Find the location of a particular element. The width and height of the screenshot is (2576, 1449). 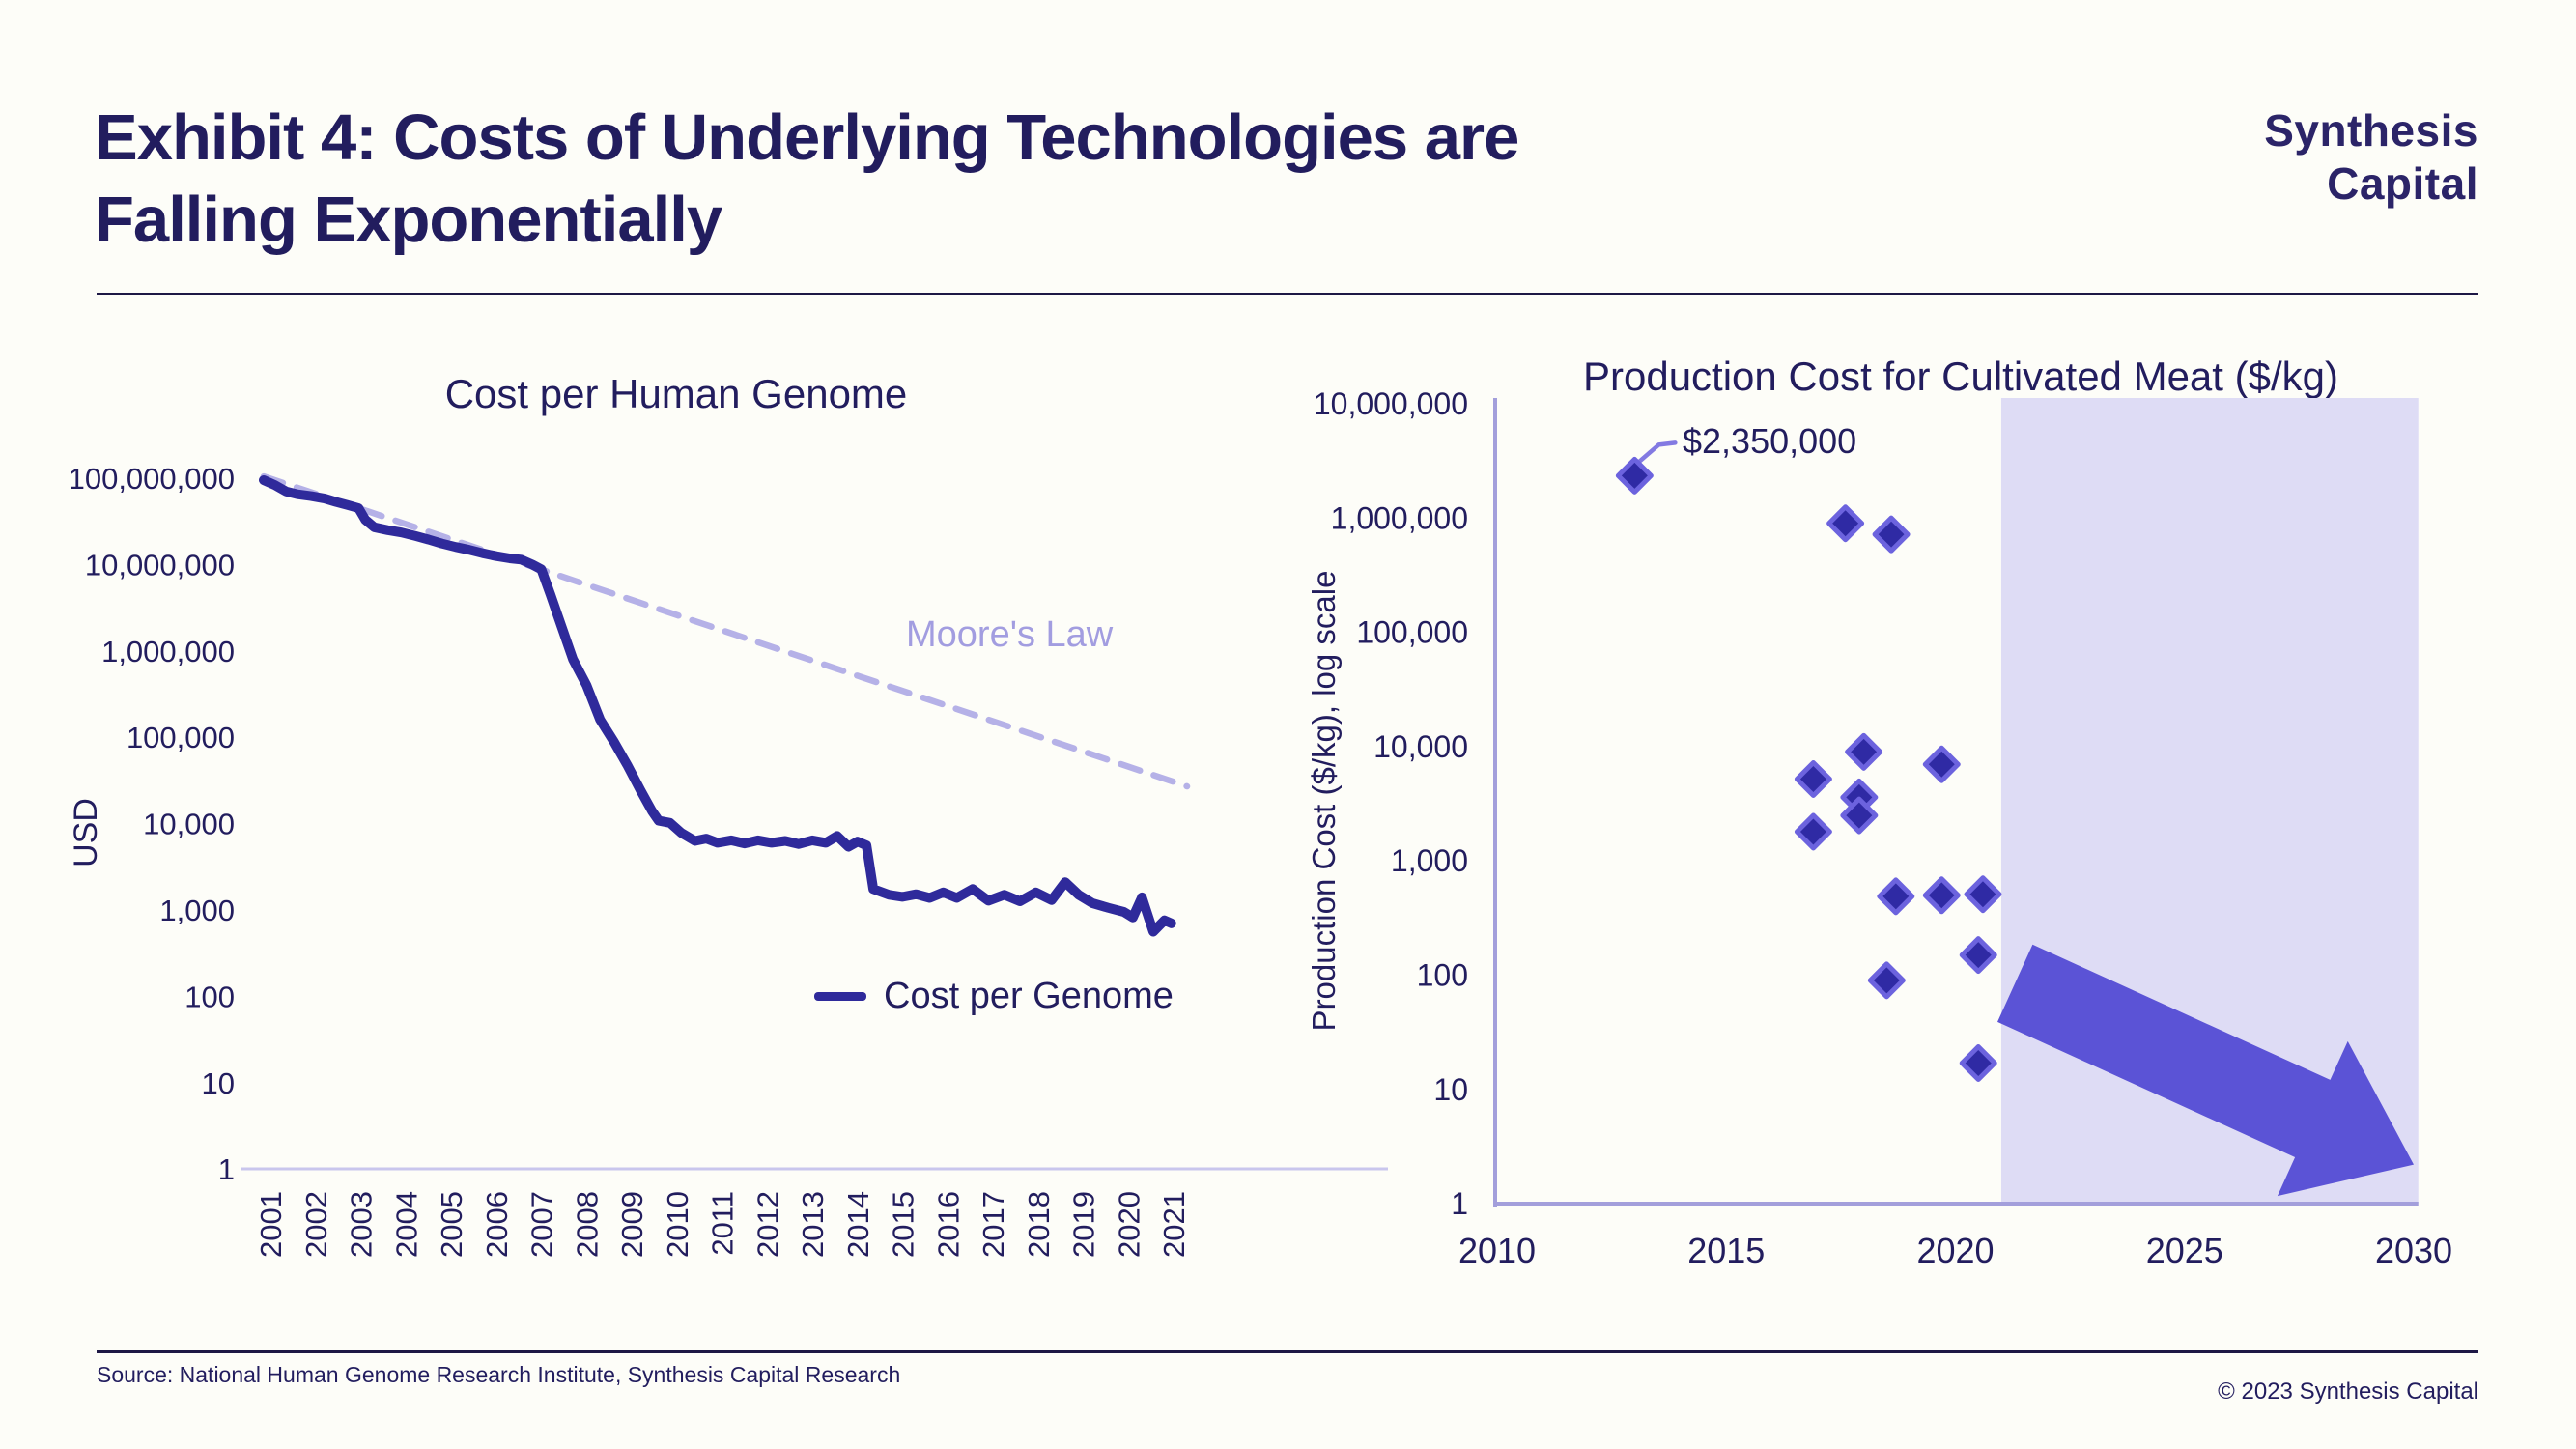

cost-per-genome-line is located at coordinates (717, 706).